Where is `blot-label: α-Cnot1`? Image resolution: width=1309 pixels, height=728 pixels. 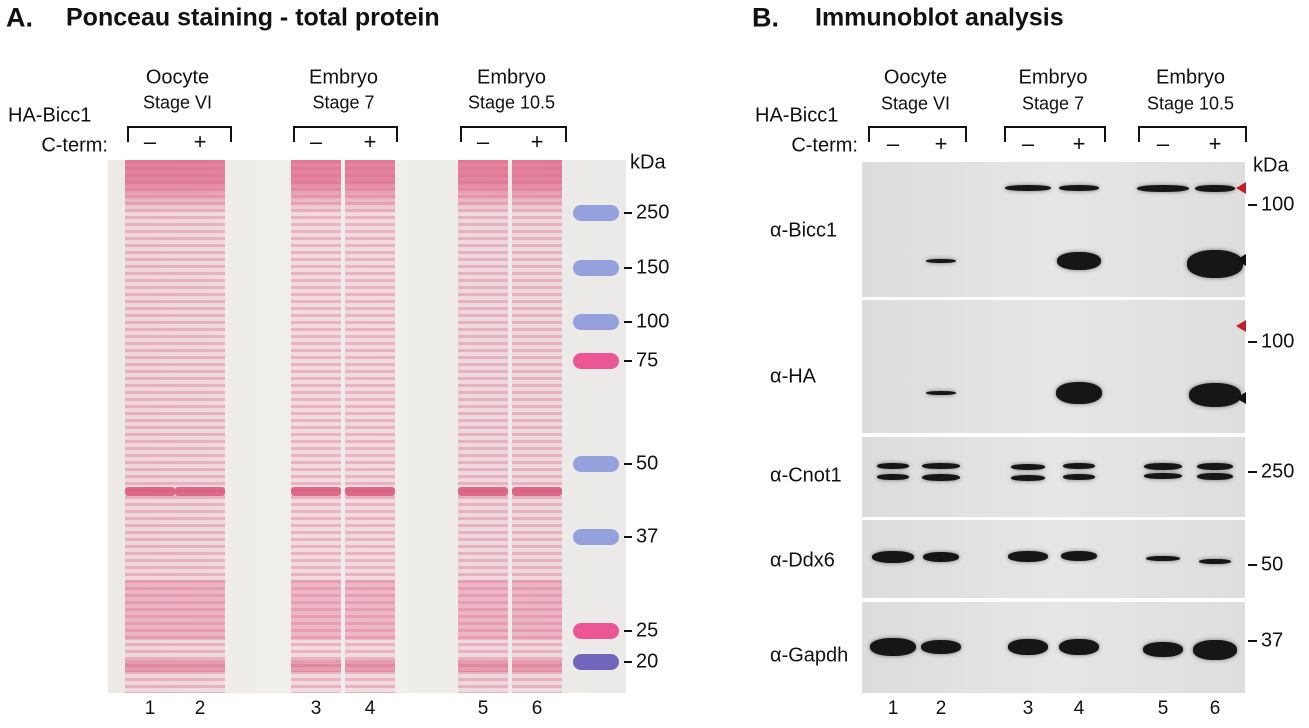
blot-label: α-Cnot1 is located at coordinates (806, 475).